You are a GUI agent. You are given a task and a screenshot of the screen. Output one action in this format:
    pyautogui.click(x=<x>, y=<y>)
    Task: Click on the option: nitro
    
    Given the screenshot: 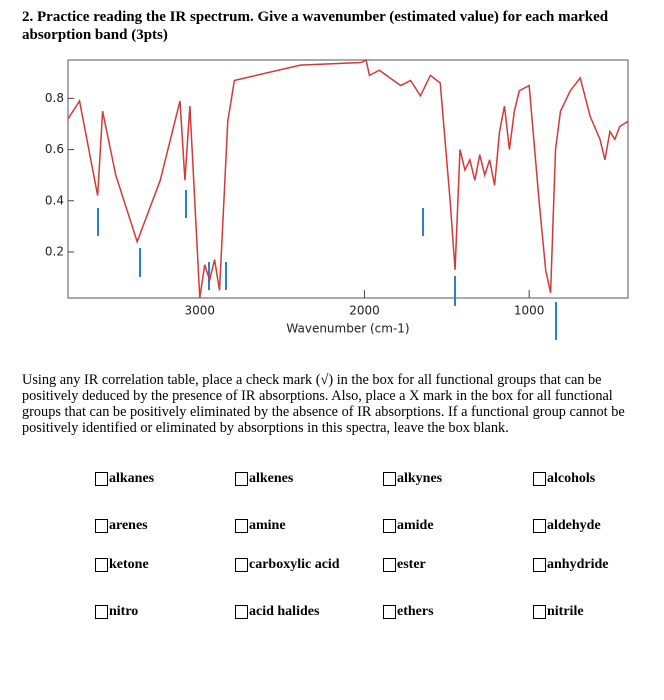 What is the action you would take?
    pyautogui.click(x=116, y=612)
    